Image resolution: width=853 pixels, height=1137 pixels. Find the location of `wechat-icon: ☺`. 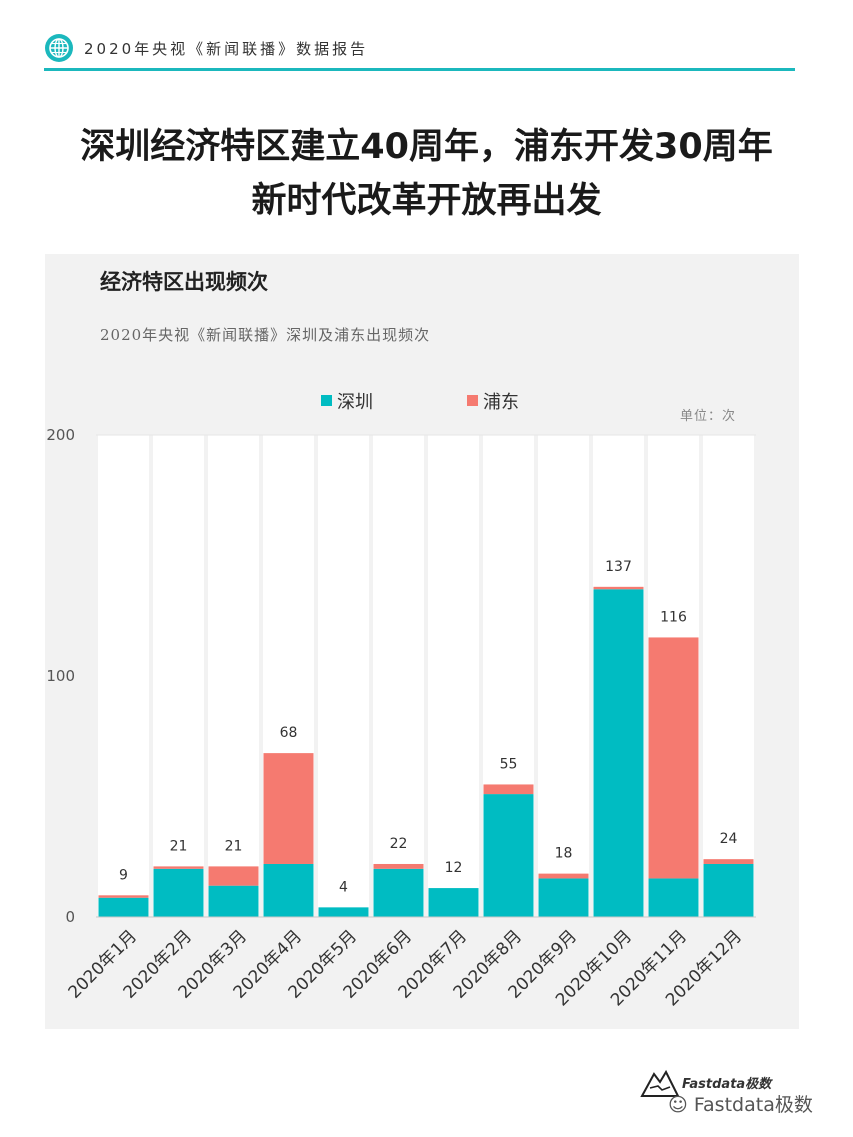

wechat-icon: ☺ is located at coordinates (678, 1105).